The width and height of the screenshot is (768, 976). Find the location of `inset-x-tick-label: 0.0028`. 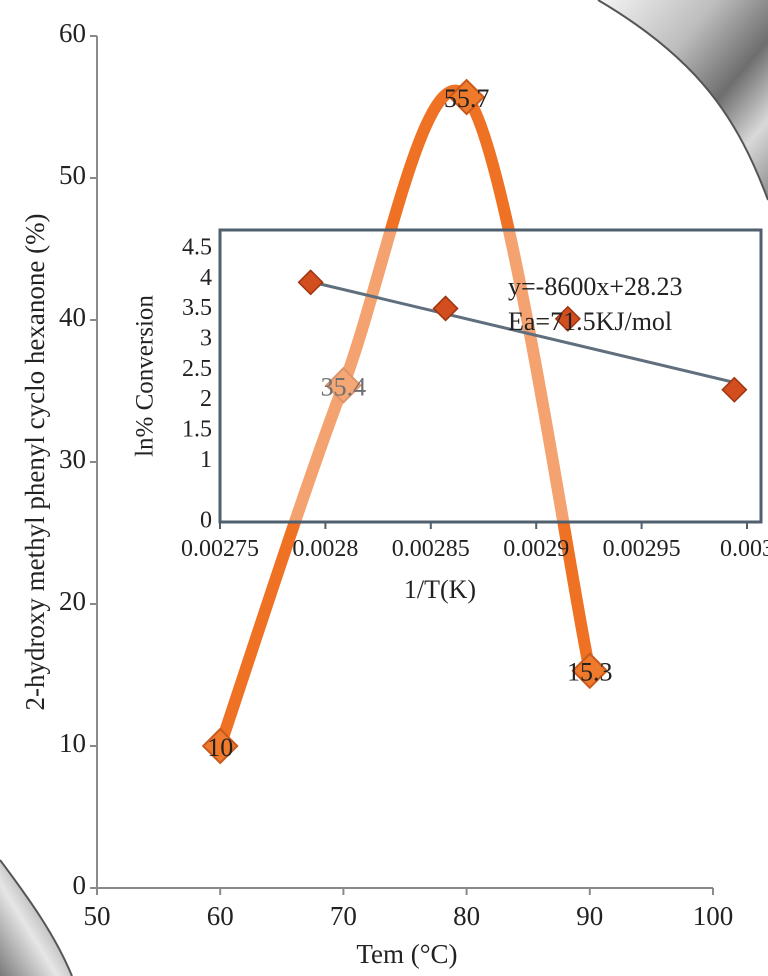

inset-x-tick-label: 0.0028 is located at coordinates (325, 549).